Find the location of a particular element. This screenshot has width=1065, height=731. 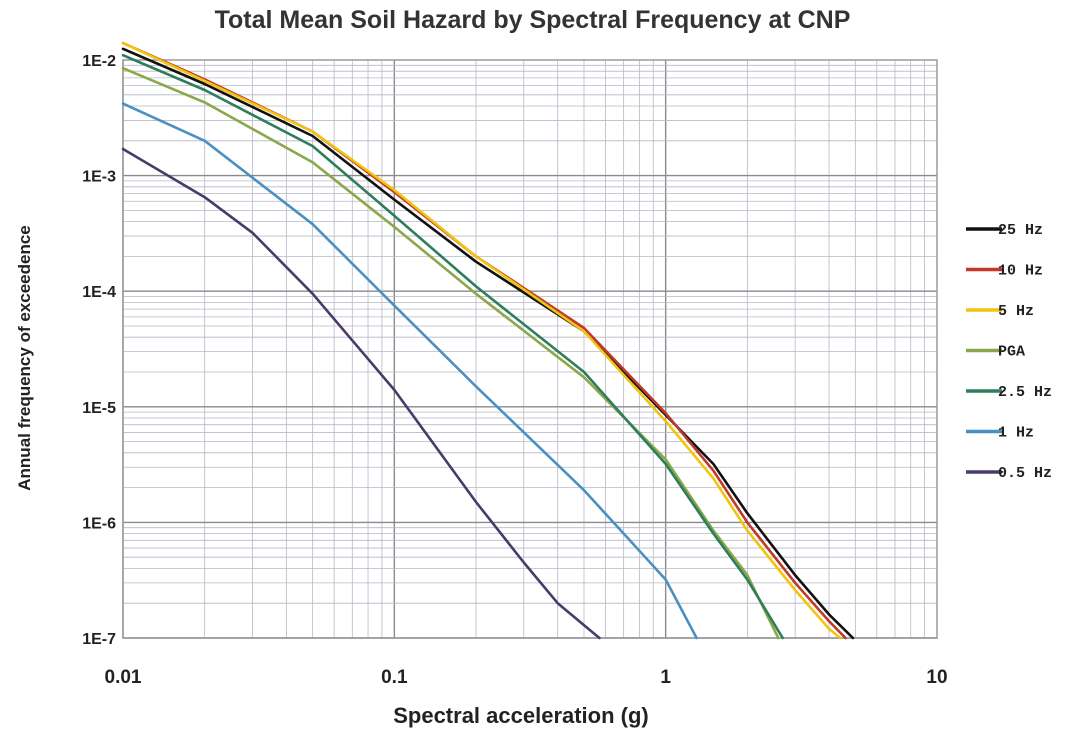

legend-label: 1 Hz is located at coordinates (1016, 433).